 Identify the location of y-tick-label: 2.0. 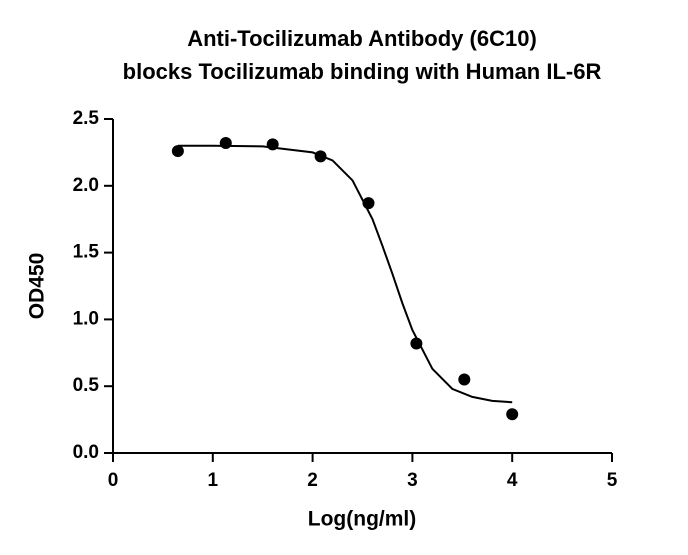
(86, 185).